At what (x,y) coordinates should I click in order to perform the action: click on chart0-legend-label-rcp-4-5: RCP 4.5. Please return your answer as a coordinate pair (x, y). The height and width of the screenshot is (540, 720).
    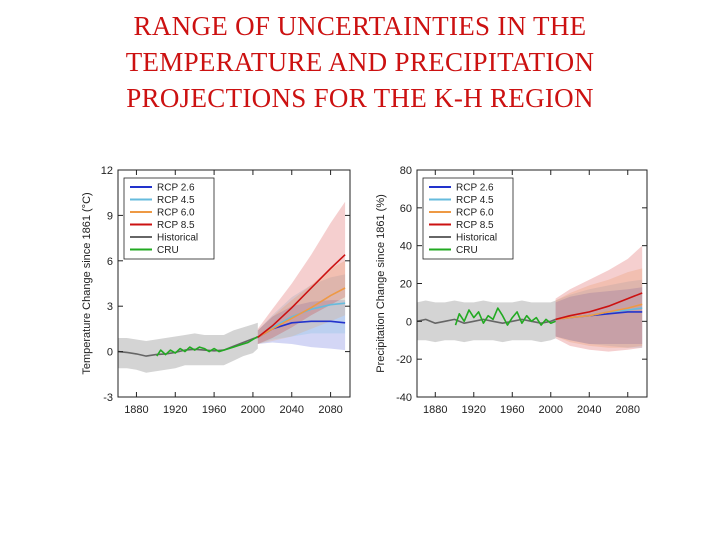
    Looking at the image, I should click on (176, 200).